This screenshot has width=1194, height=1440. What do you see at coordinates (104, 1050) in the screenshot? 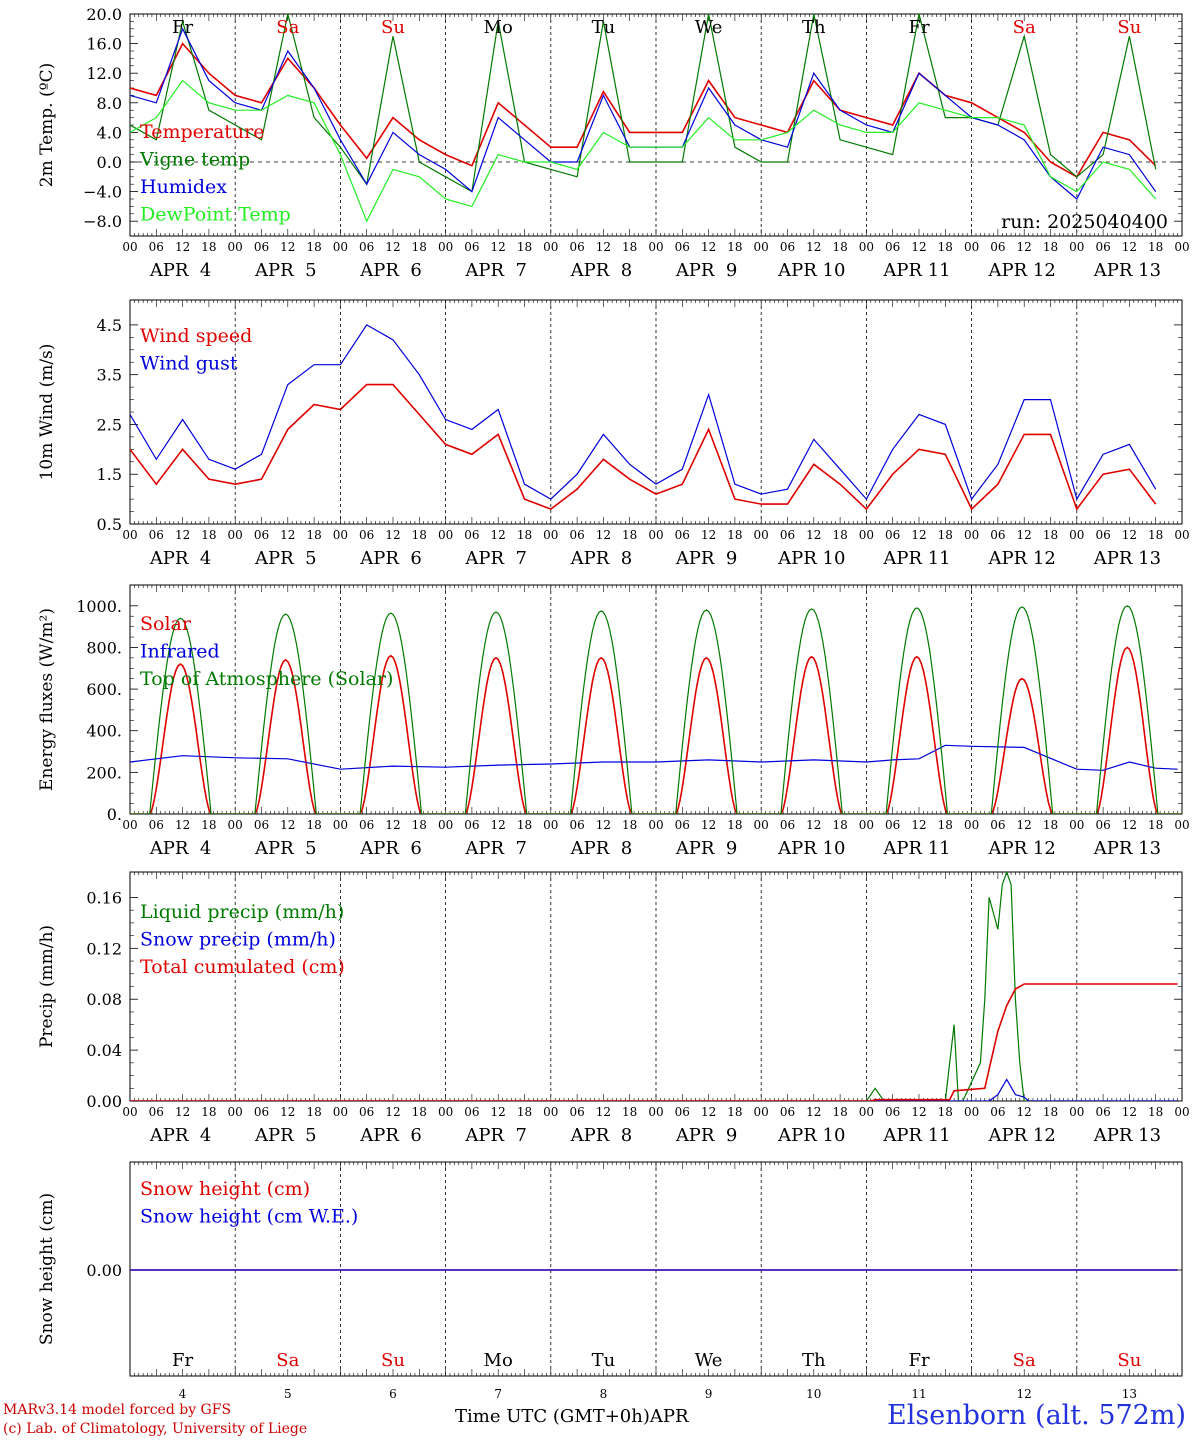
I see `y-tick-label: 0.04` at bounding box center [104, 1050].